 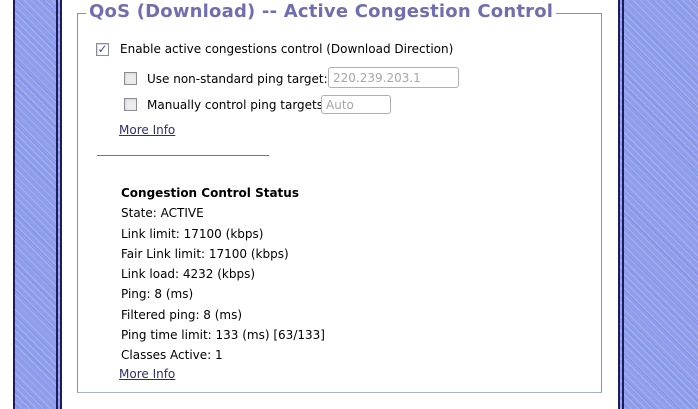 What do you see at coordinates (188, 274) in the screenshot?
I see `status-link-load: Link load: 4232 (kbps)` at bounding box center [188, 274].